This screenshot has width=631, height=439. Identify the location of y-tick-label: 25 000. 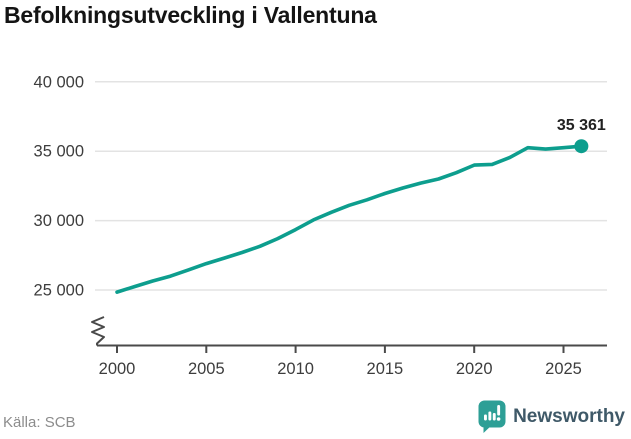
(59, 291).